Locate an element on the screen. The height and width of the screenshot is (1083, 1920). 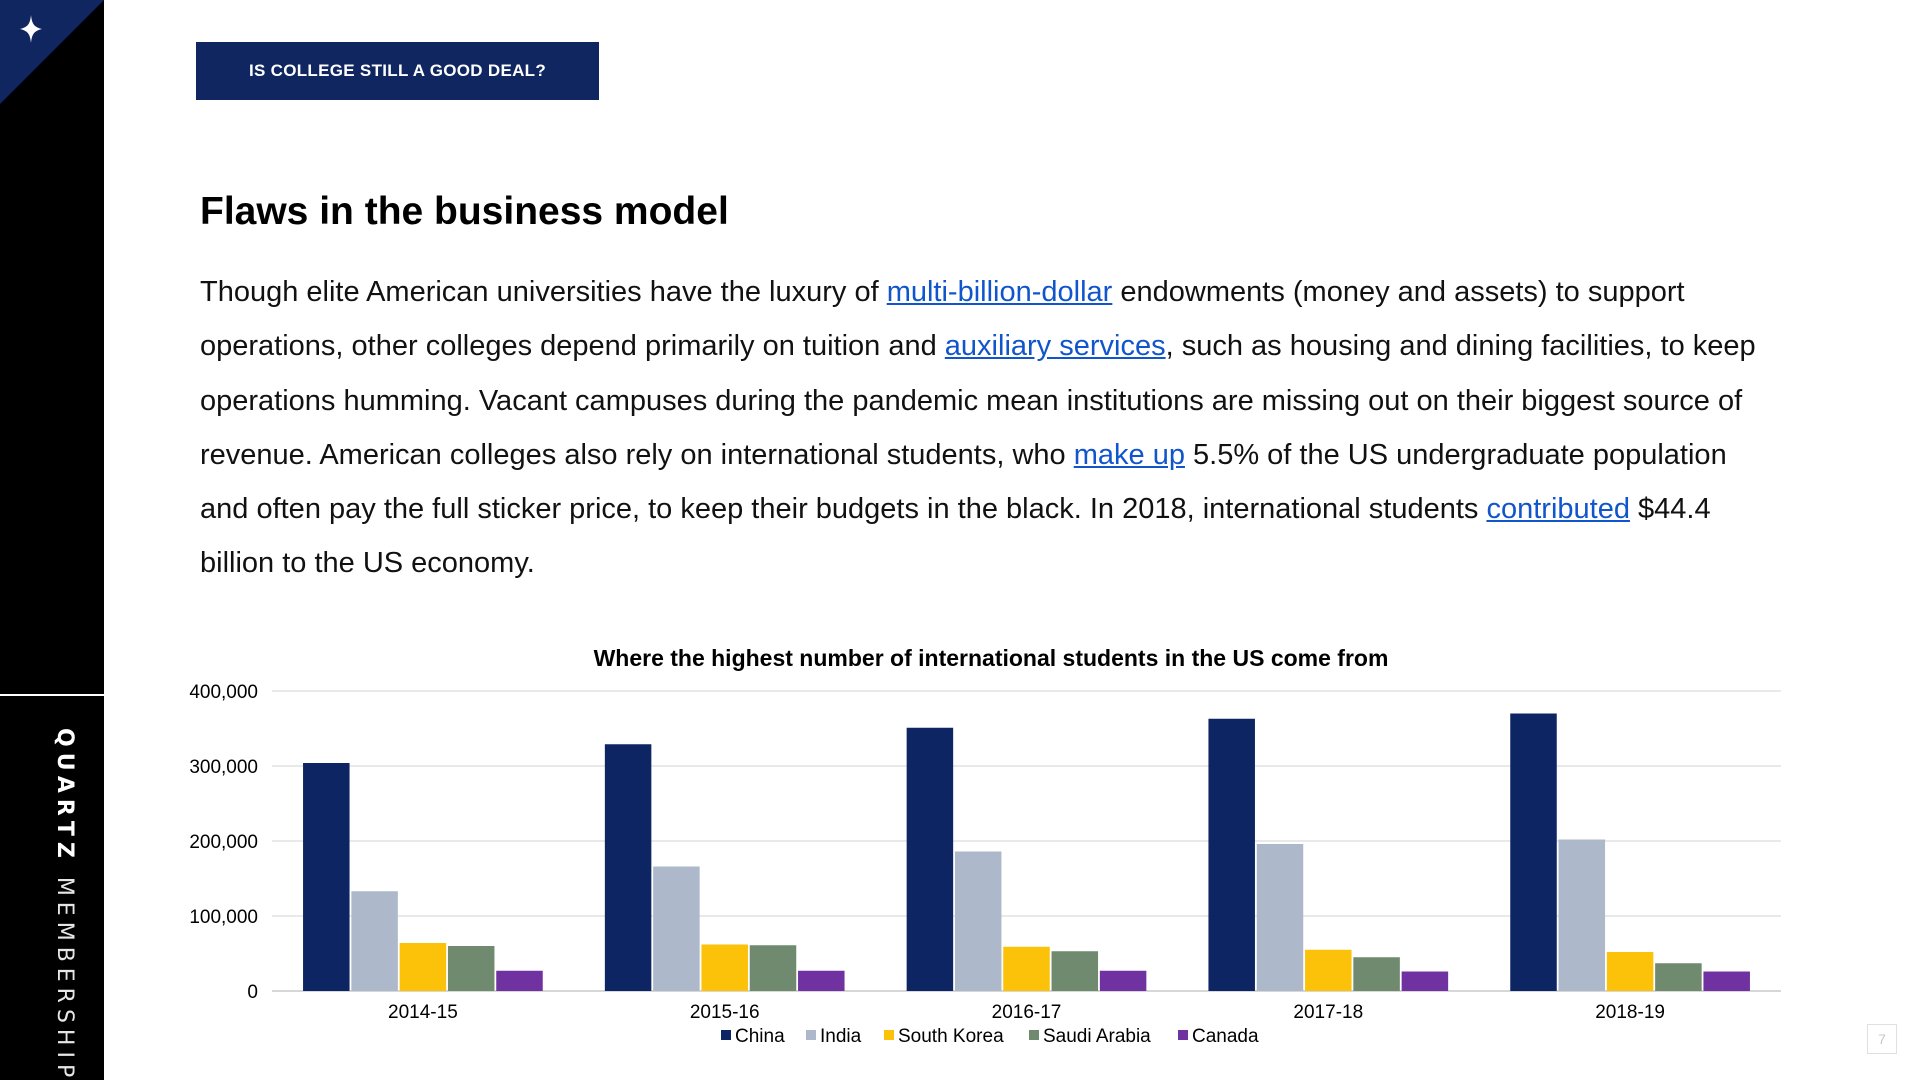
x-tick-label: 2016-17 is located at coordinates (1027, 1012).